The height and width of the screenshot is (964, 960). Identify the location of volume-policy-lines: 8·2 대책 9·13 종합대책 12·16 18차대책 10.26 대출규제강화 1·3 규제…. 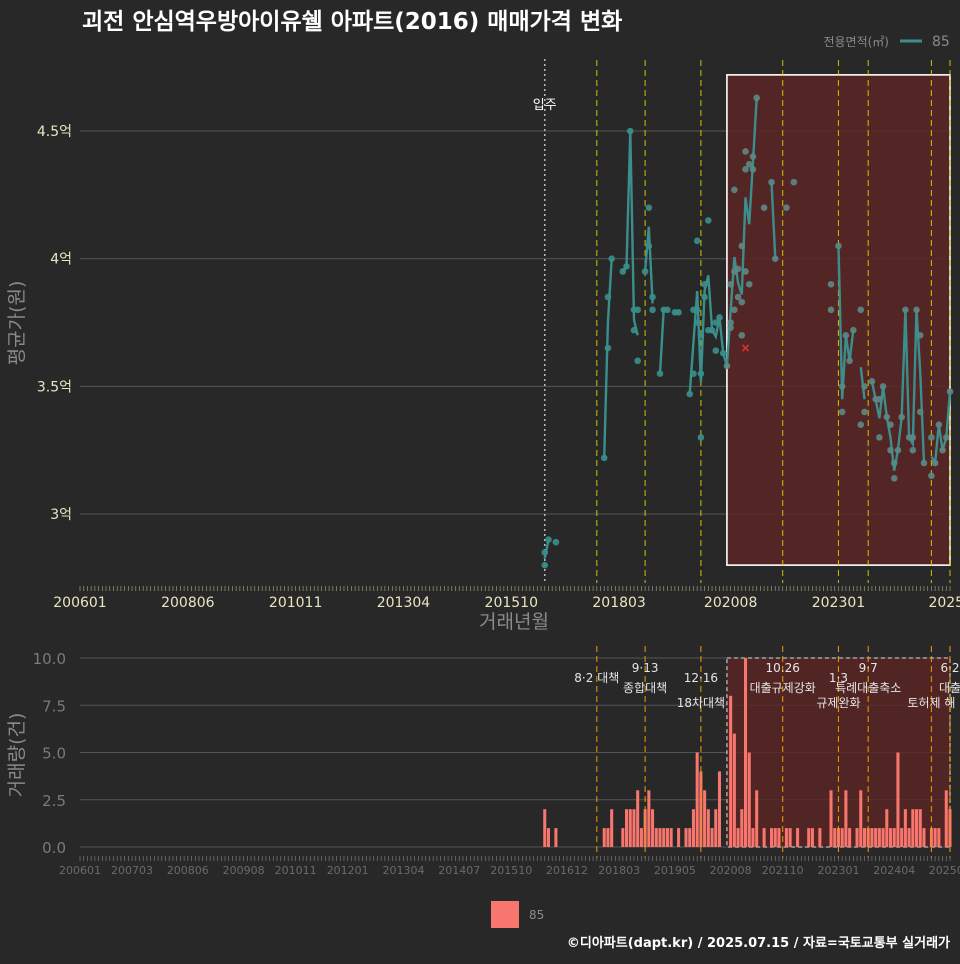
(767, 752).